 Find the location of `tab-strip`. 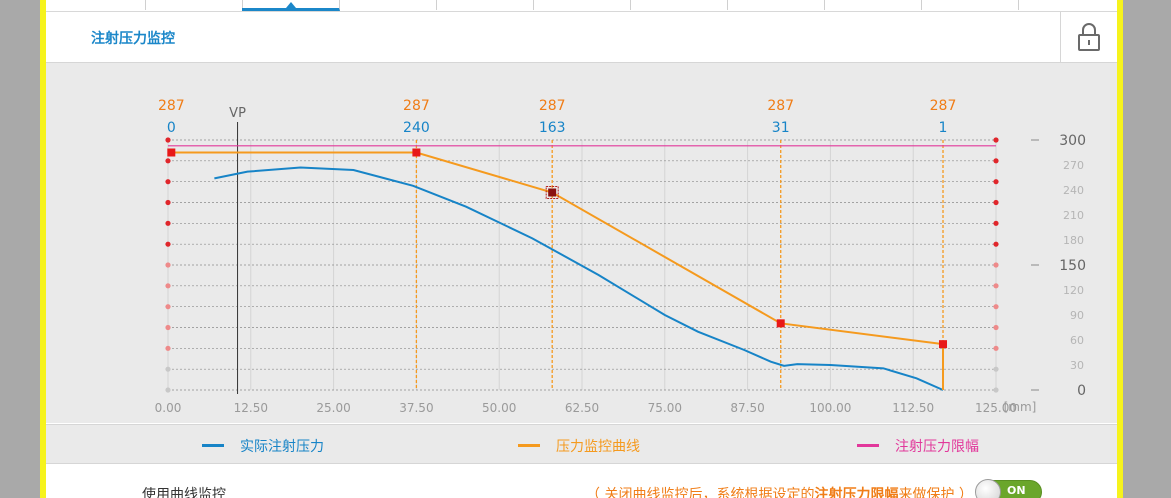

tab-strip is located at coordinates (581, 6).